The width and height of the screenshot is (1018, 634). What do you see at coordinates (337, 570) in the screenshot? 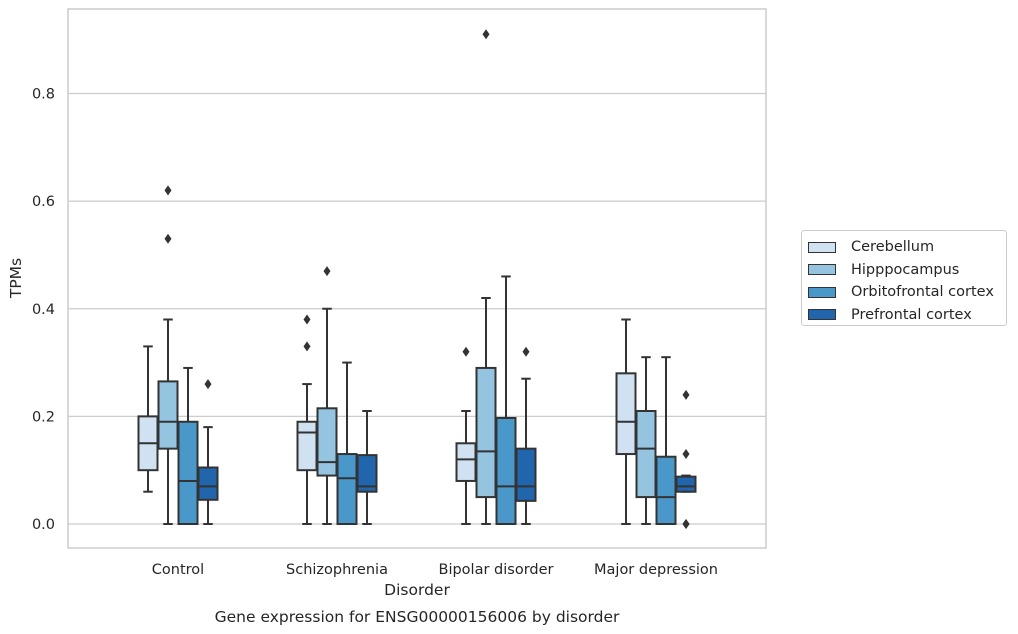
I see `x-tick-label: Schizophrenia` at bounding box center [337, 570].